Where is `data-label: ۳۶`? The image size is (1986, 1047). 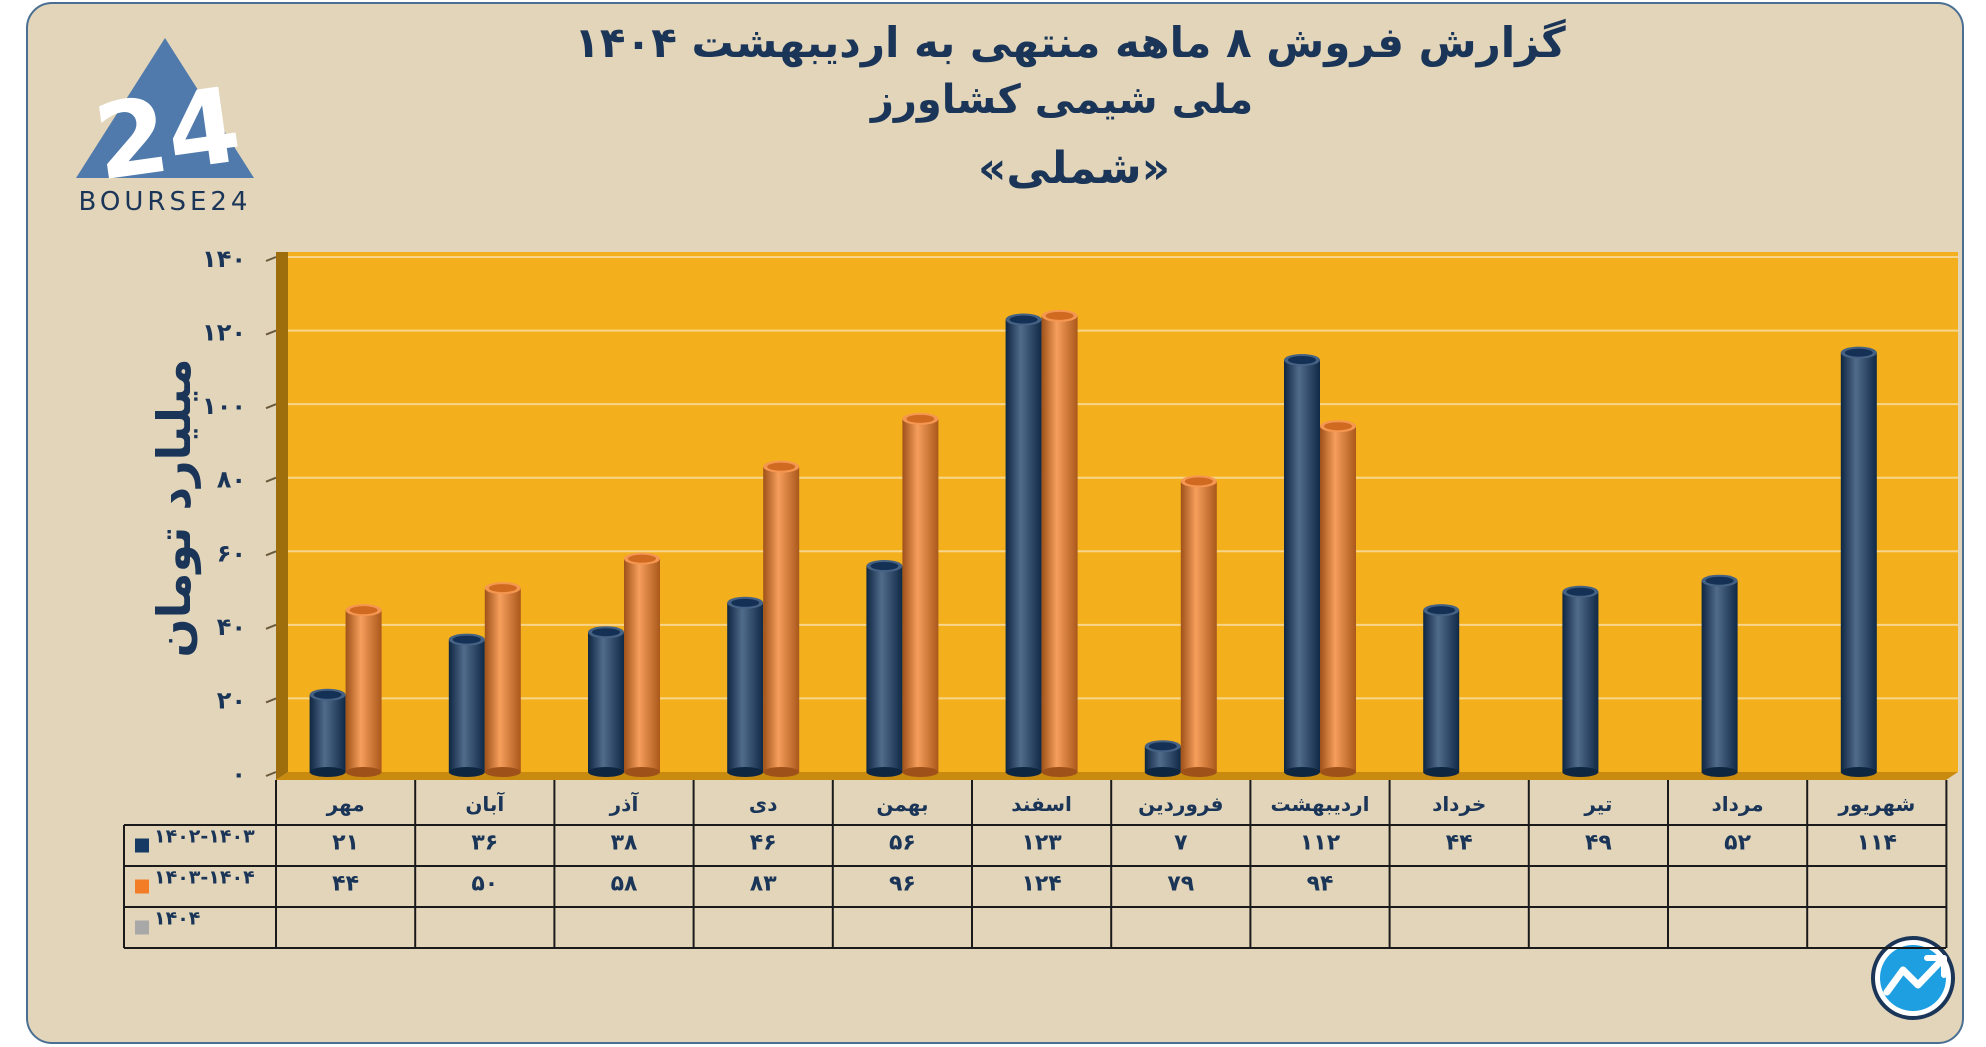 data-label: ۳۶ is located at coordinates (484, 843).